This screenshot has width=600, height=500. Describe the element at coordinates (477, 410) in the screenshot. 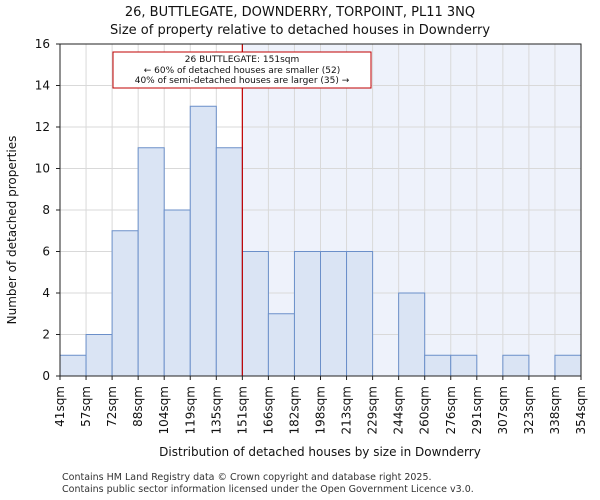

I see `x-tick-label: 291sqm` at that location.